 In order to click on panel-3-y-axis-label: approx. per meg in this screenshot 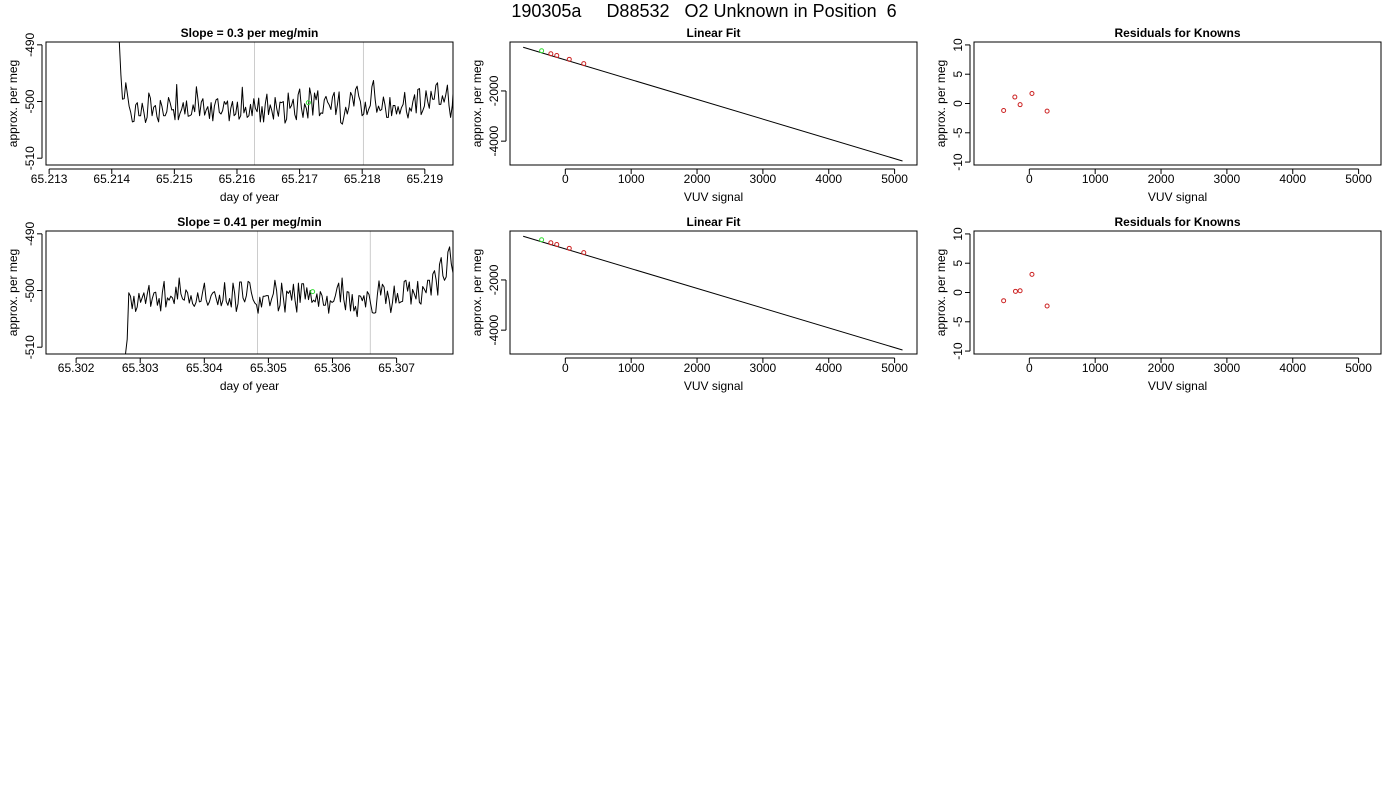, I will do `click(941, 103)`.